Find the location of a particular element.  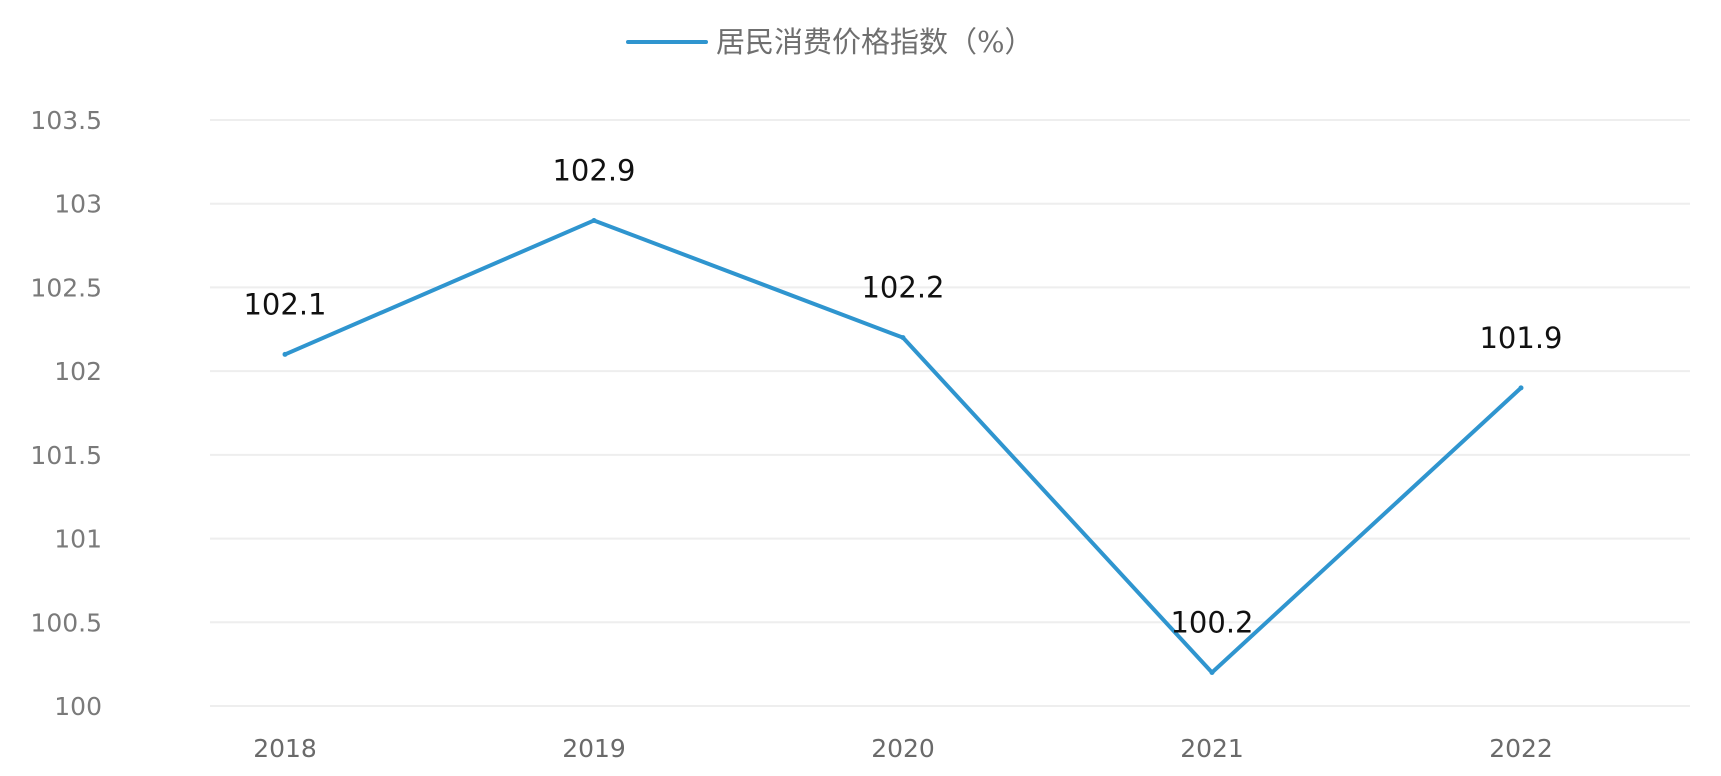

x-tick-label: 2021 is located at coordinates (1212, 748).